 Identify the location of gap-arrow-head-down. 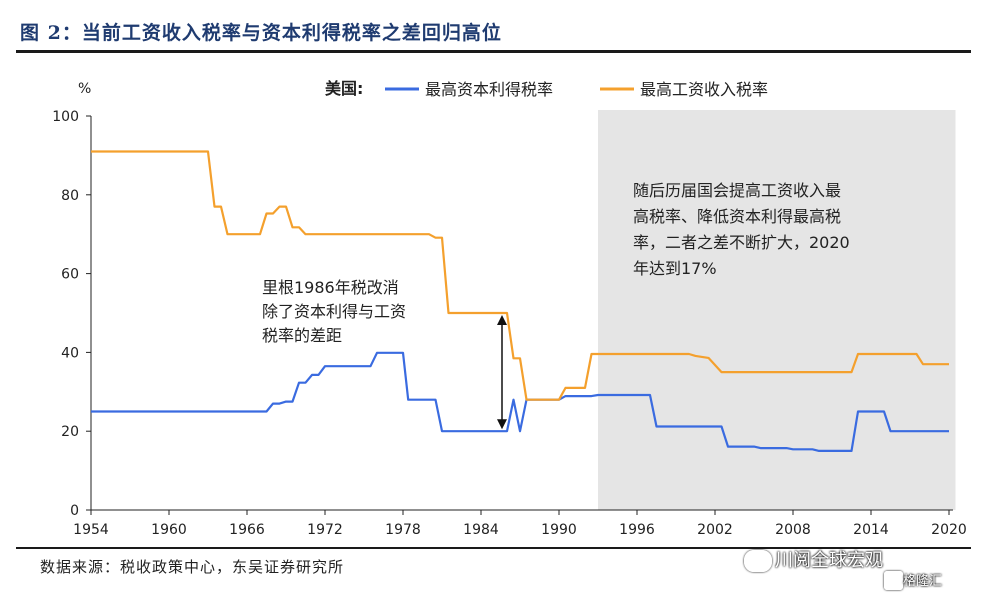
(502, 424).